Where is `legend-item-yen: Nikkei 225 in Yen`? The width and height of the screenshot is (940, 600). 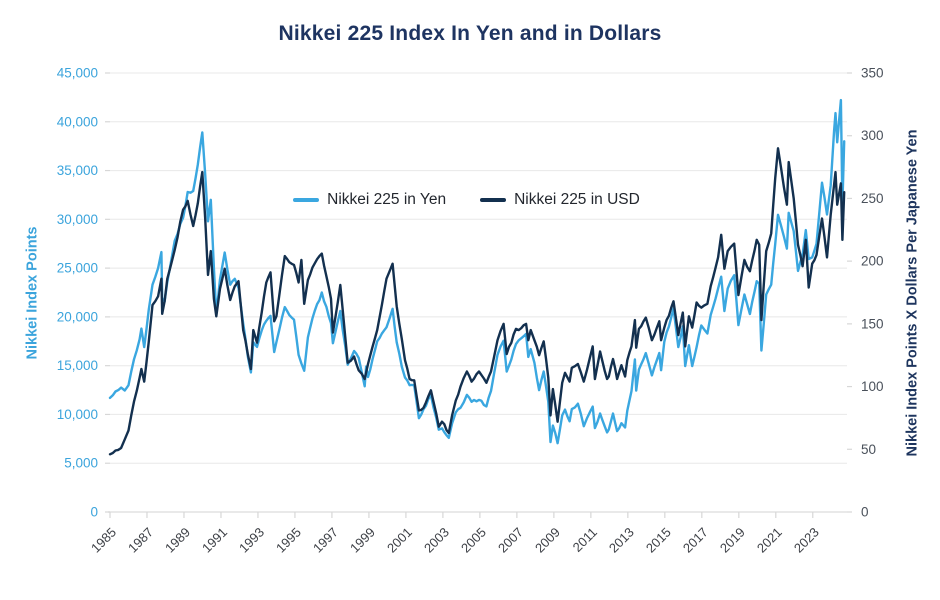 legend-item-yen: Nikkei 225 in Yen is located at coordinates (369, 200).